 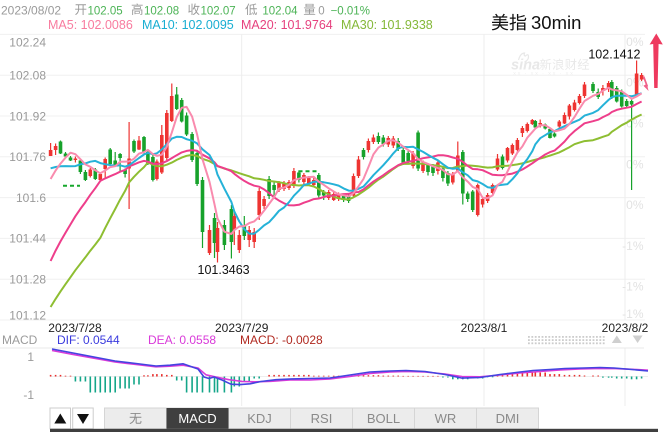 I want to click on svg-text: 101.3463, so click(x=224, y=270).